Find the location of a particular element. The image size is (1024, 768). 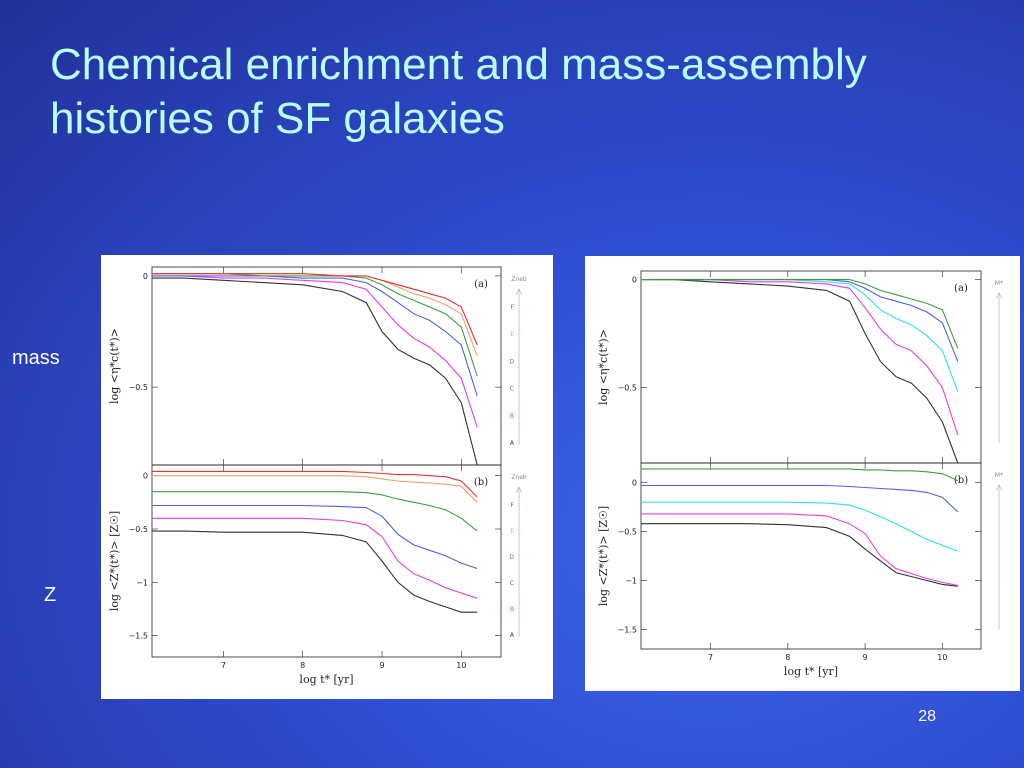

plot-panel-right-top: 0 −0.5 log <η*c(t*)> (a) M* is located at coordinates (800, 367).